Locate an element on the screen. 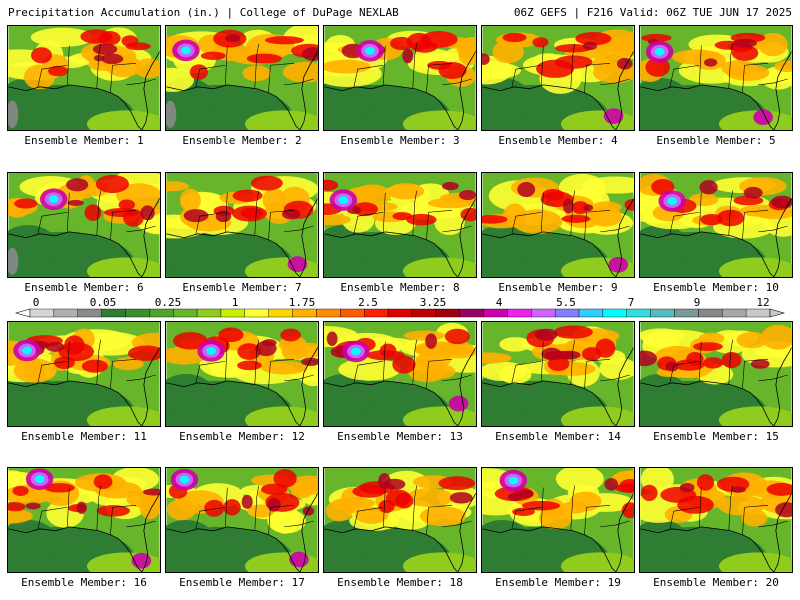 The image size is (800, 600). ensemble-member-panel: Ensemble Member: 9 is located at coordinates (558, 233).